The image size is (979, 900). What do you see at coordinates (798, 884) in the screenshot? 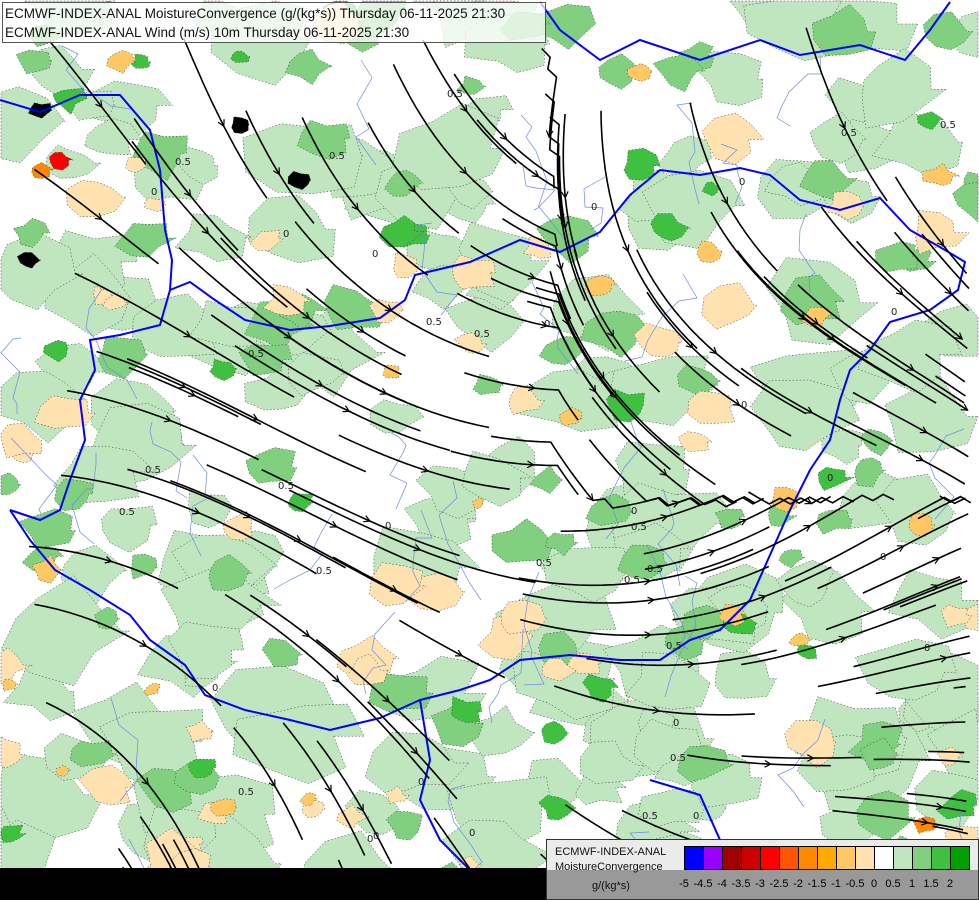
I see `legend-tick-label: -2` at bounding box center [798, 884].